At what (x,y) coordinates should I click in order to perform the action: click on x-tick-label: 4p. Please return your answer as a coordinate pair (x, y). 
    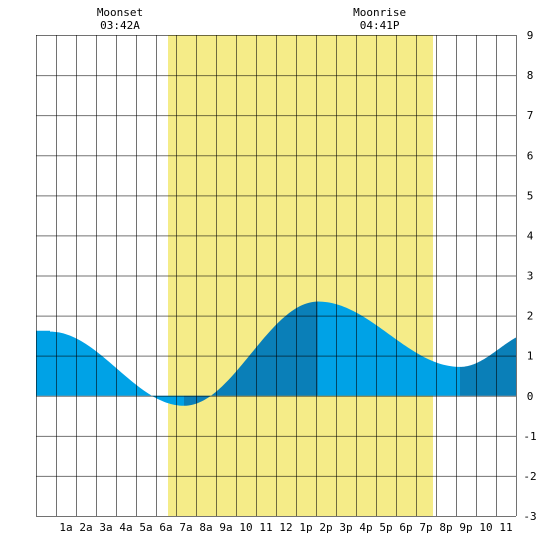
    Looking at the image, I should click on (365, 527).